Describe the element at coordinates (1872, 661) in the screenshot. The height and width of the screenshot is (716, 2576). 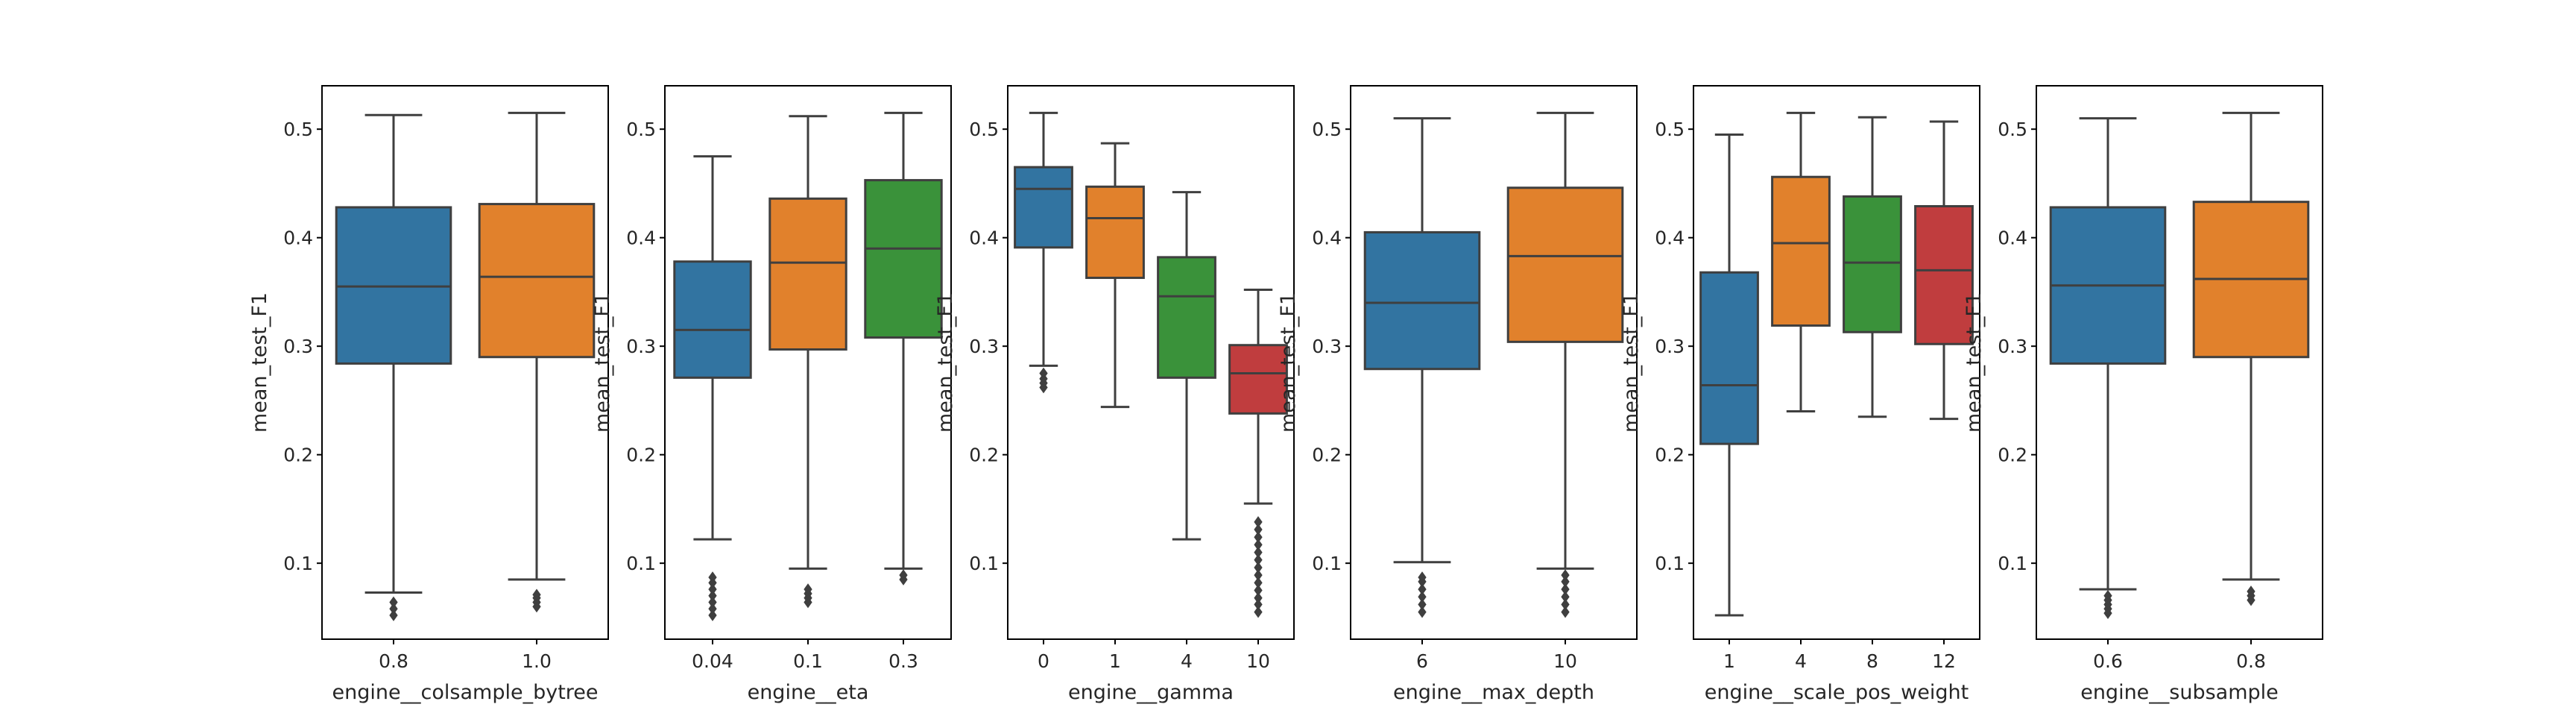
I see `x-tick-label: 8` at that location.